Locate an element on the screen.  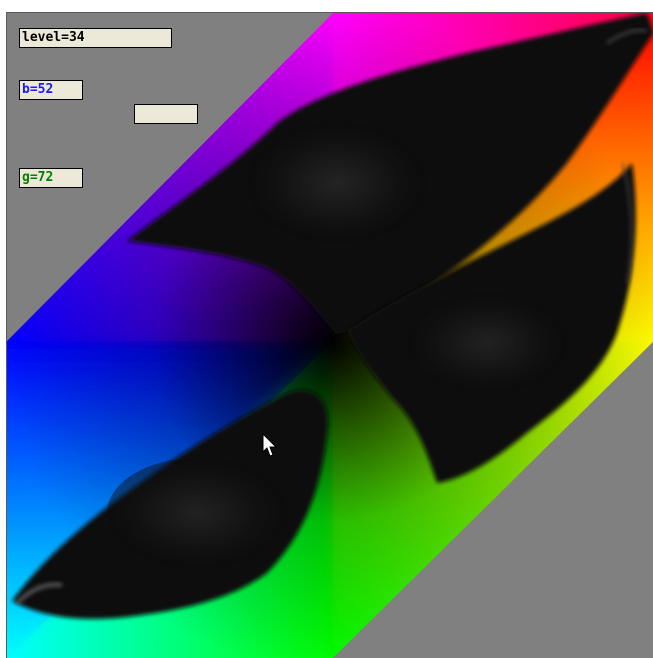
b-readout: b=52 is located at coordinates (51, 90).